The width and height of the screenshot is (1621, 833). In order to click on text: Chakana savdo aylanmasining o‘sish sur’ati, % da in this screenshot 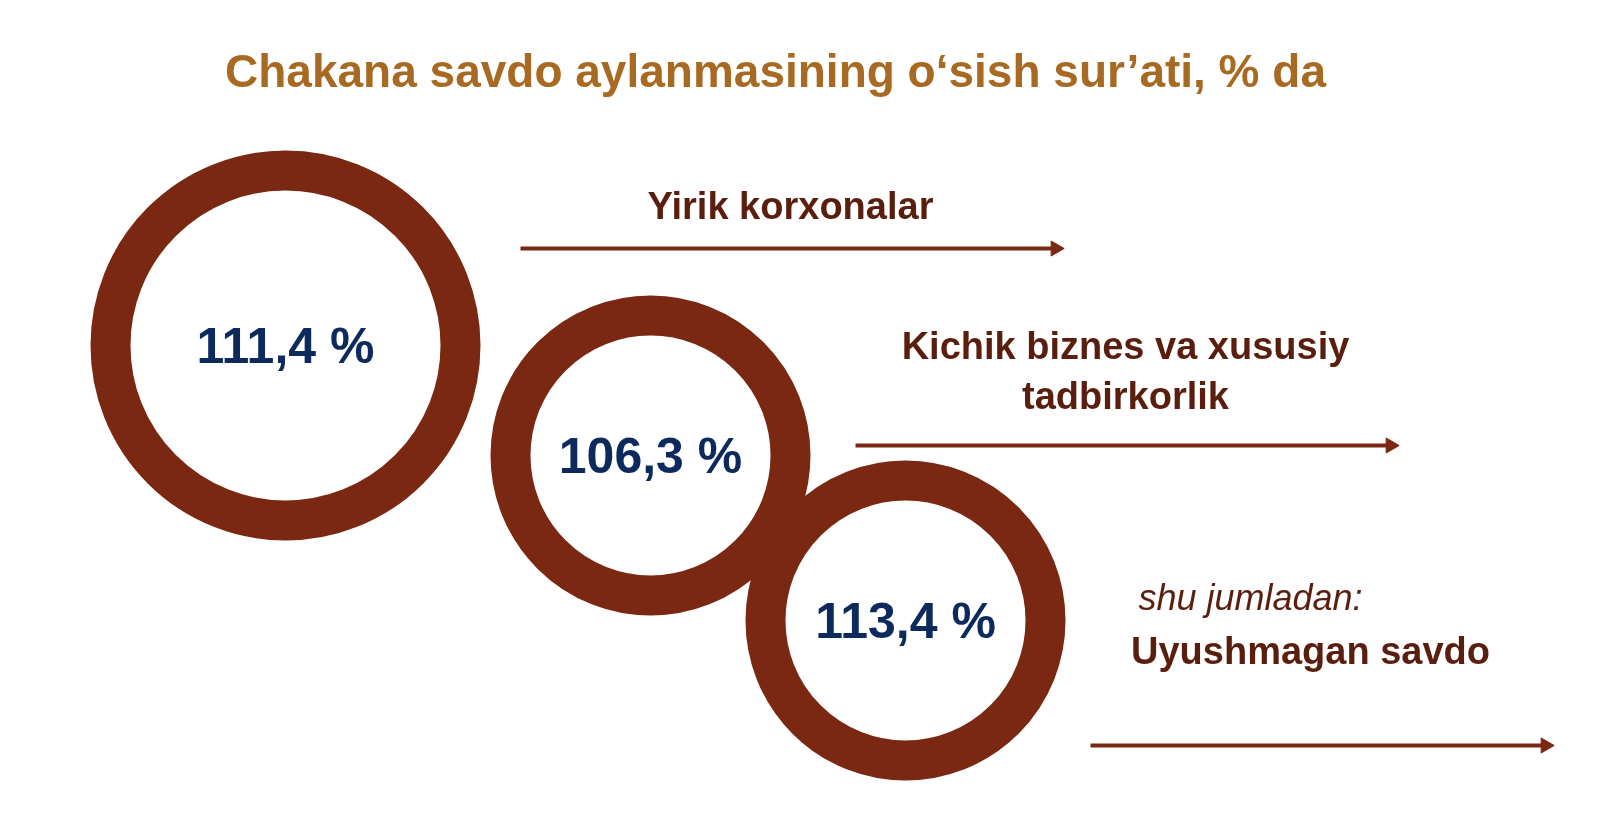, I will do `click(776, 70)`.